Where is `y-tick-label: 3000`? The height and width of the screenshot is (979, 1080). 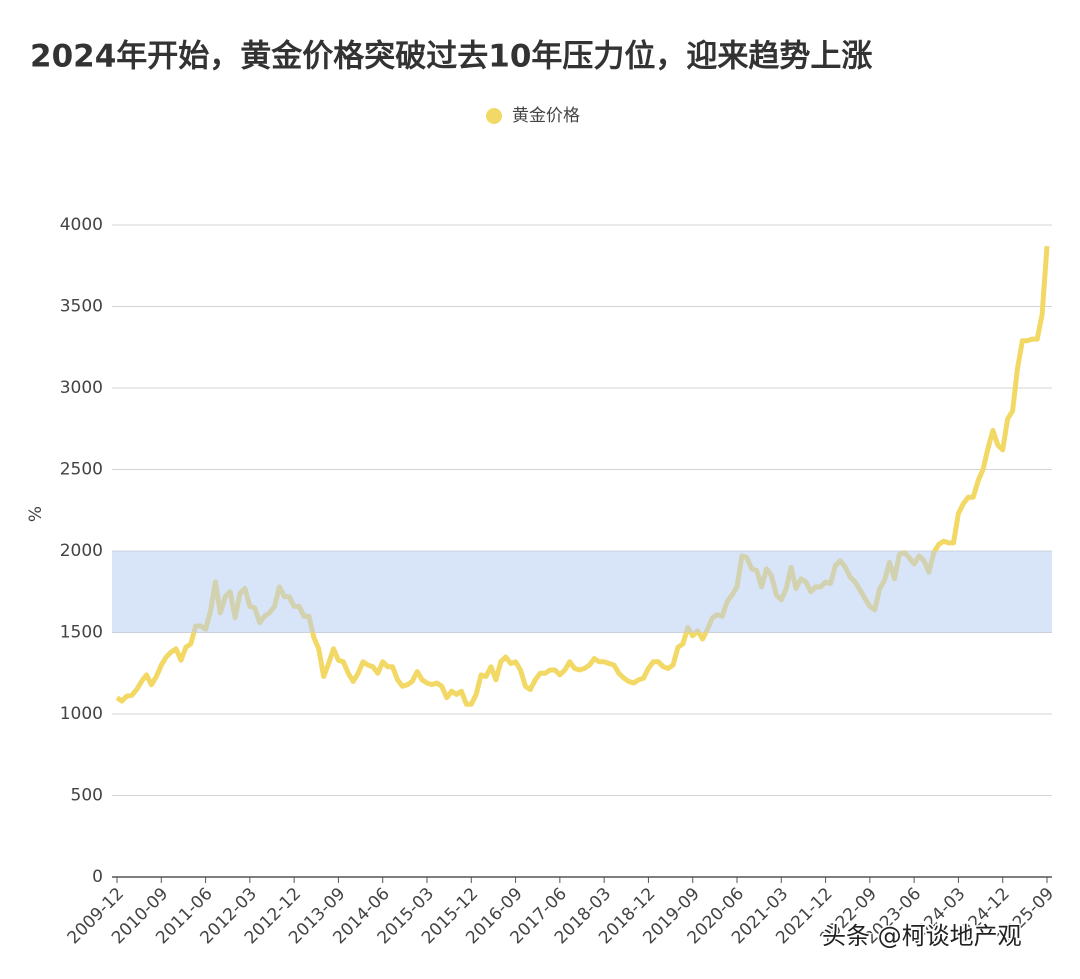
y-tick-label: 3000 is located at coordinates (81, 388).